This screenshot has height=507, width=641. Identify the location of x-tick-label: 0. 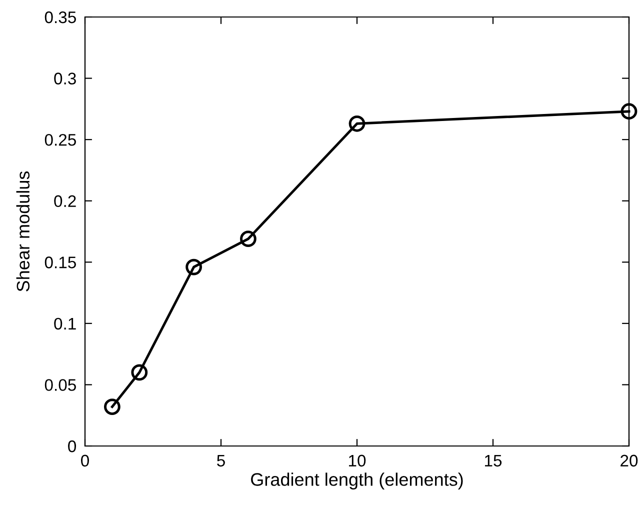
(85, 460).